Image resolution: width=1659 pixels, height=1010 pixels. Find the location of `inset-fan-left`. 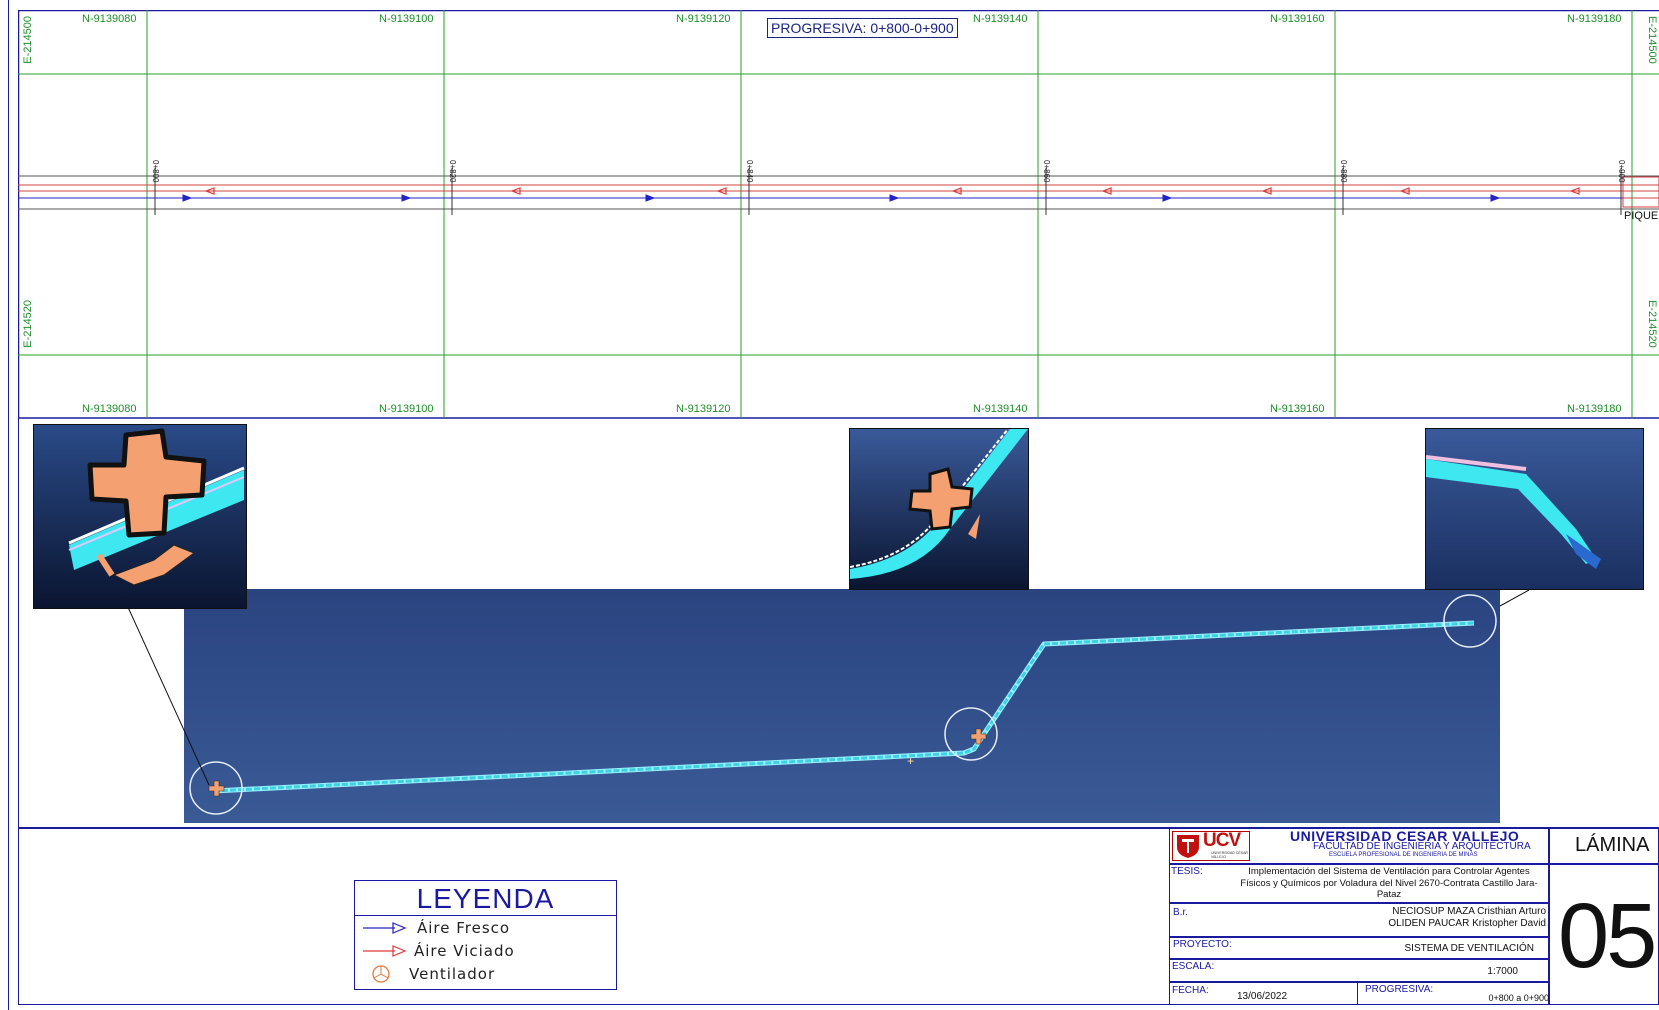

inset-fan-left is located at coordinates (140, 516).